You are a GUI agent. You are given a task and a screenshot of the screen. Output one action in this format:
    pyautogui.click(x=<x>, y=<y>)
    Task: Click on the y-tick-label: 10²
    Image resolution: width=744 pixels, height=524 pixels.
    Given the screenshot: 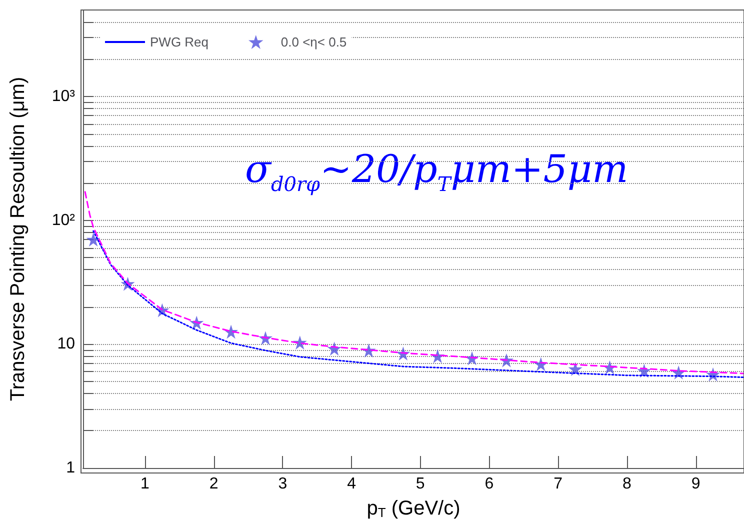 What is the action you would take?
    pyautogui.click(x=64, y=220)
    